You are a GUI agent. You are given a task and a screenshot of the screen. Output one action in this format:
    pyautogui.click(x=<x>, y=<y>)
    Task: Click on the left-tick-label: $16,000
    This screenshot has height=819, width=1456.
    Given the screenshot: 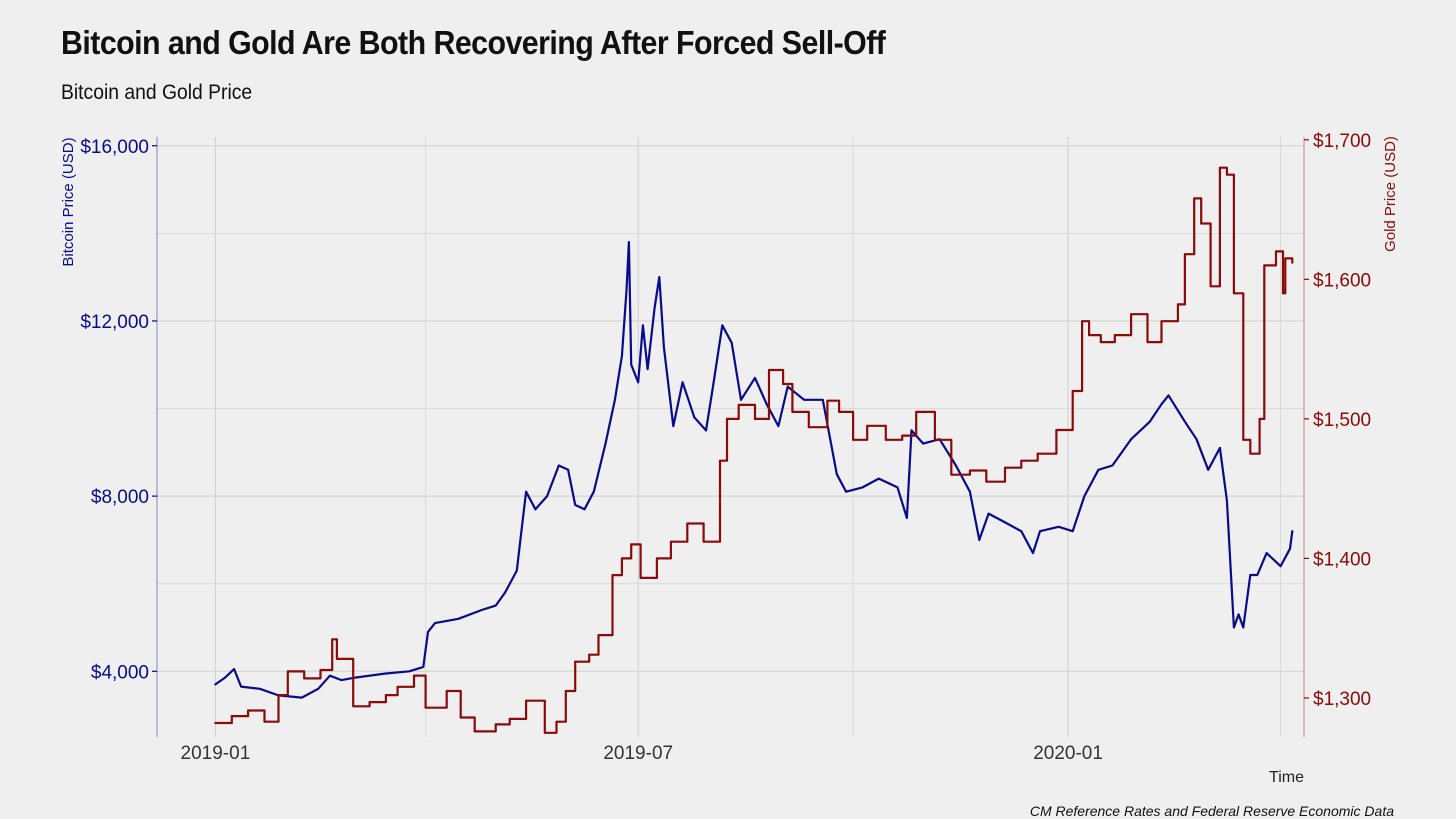 What is the action you would take?
    pyautogui.click(x=114, y=147)
    